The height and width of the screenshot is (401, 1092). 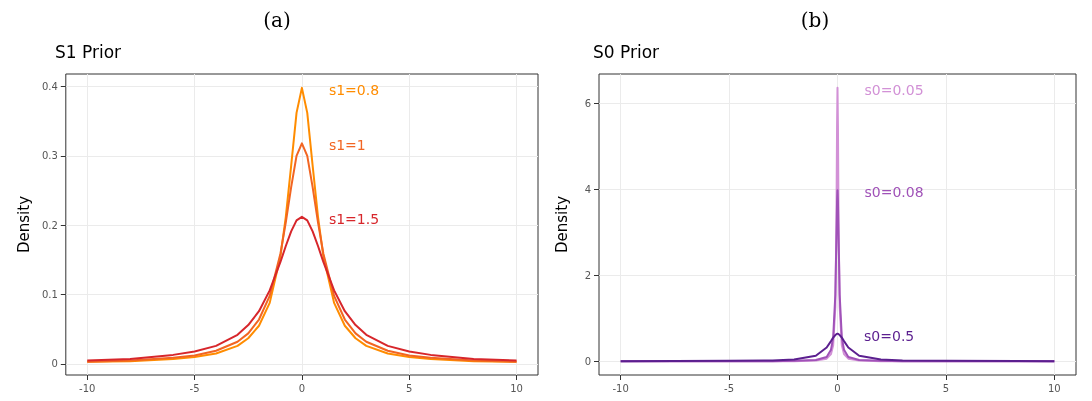 What do you see at coordinates (49, 156) in the screenshot?
I see `y-tick-label: 0.3` at bounding box center [49, 156].